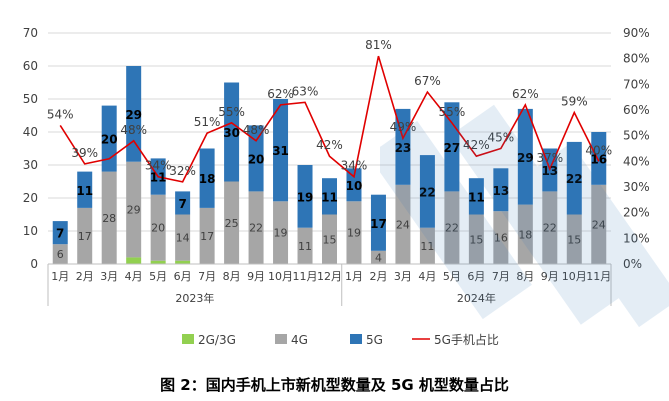 This screenshot has width=669, height=401. I want to click on data-label-4g: 14, so click(183, 238).